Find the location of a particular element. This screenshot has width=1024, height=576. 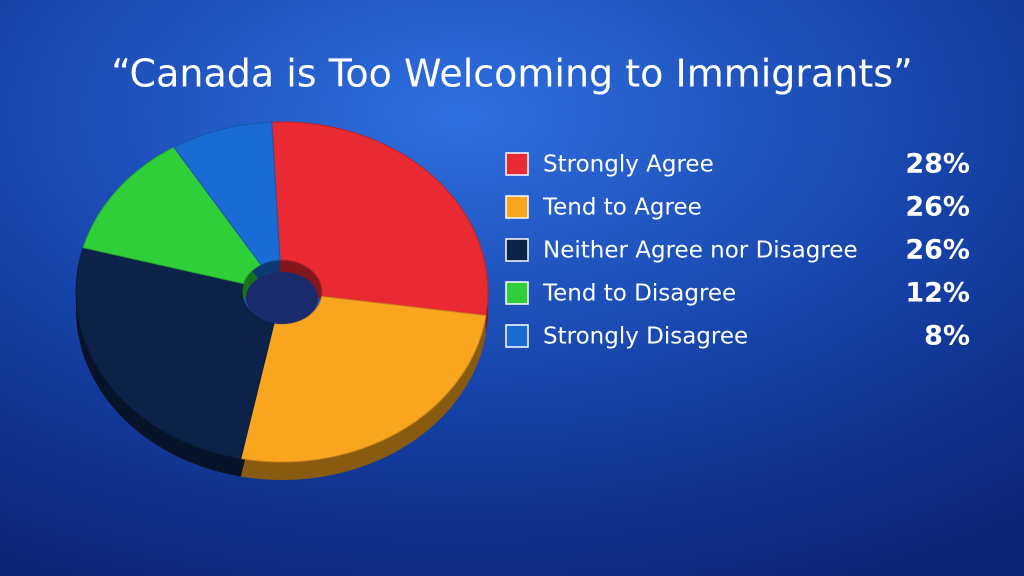

legend-label: Tend to Disagree is located at coordinates (639, 294).